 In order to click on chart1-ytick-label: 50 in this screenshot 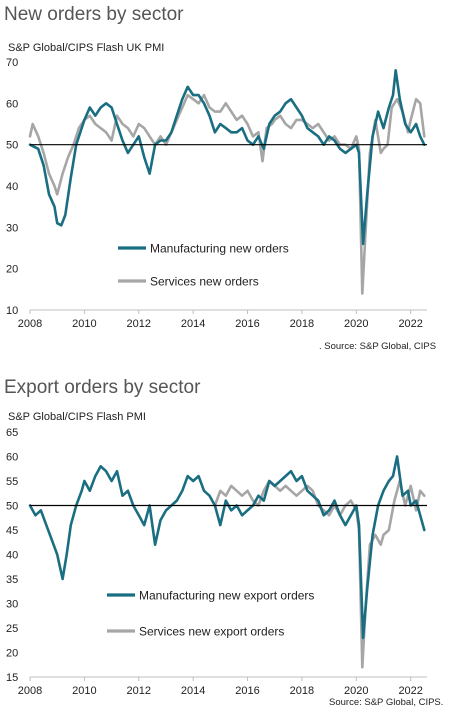, I will do `click(12, 146)`.